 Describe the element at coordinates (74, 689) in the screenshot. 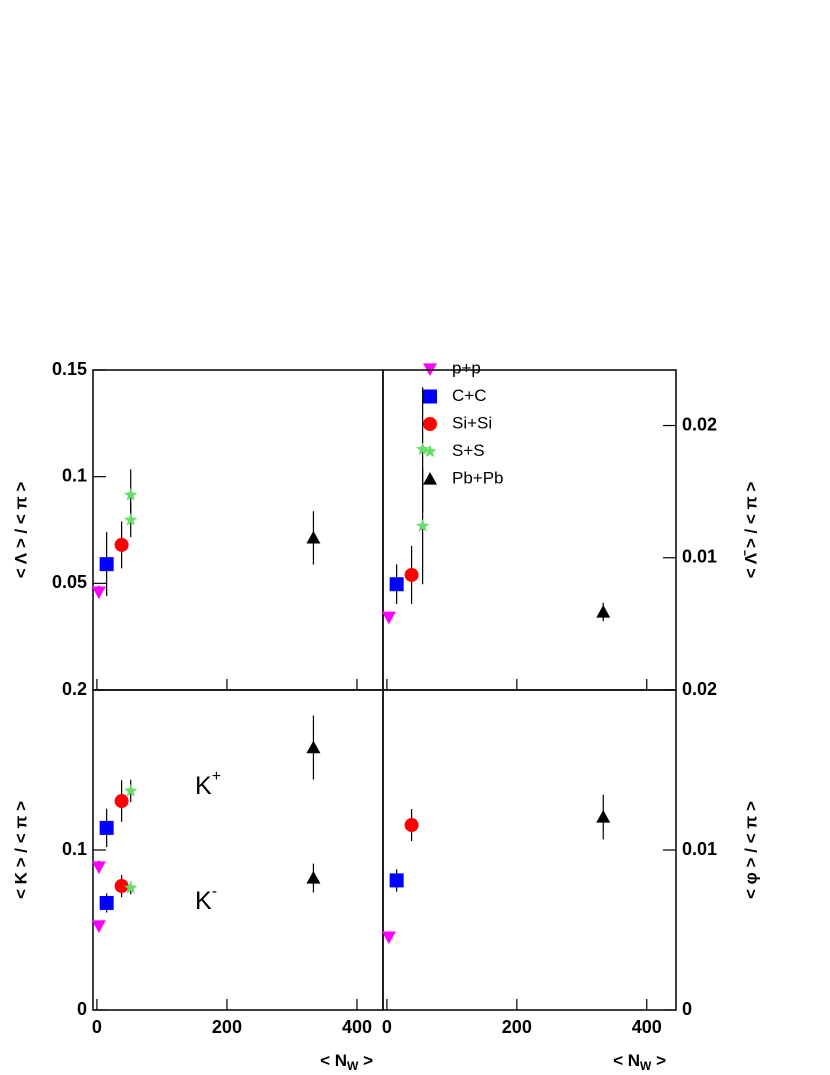

I see `y-tick-label: 0.2` at that location.